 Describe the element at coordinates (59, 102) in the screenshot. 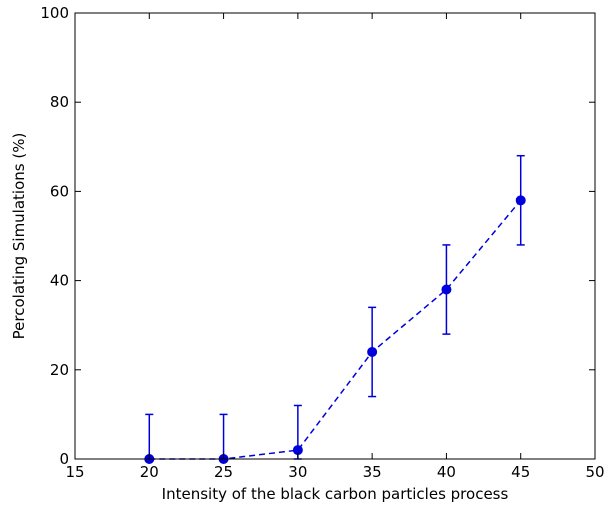

I see `y-tick-label: 80` at that location.